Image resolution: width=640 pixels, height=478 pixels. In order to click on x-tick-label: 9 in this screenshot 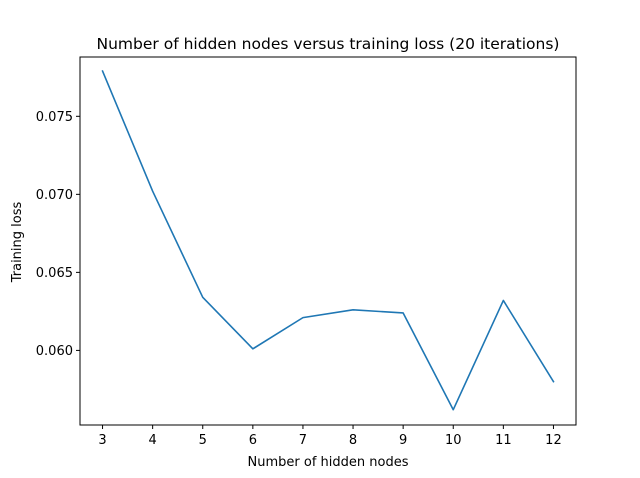, I will do `click(403, 440)`.